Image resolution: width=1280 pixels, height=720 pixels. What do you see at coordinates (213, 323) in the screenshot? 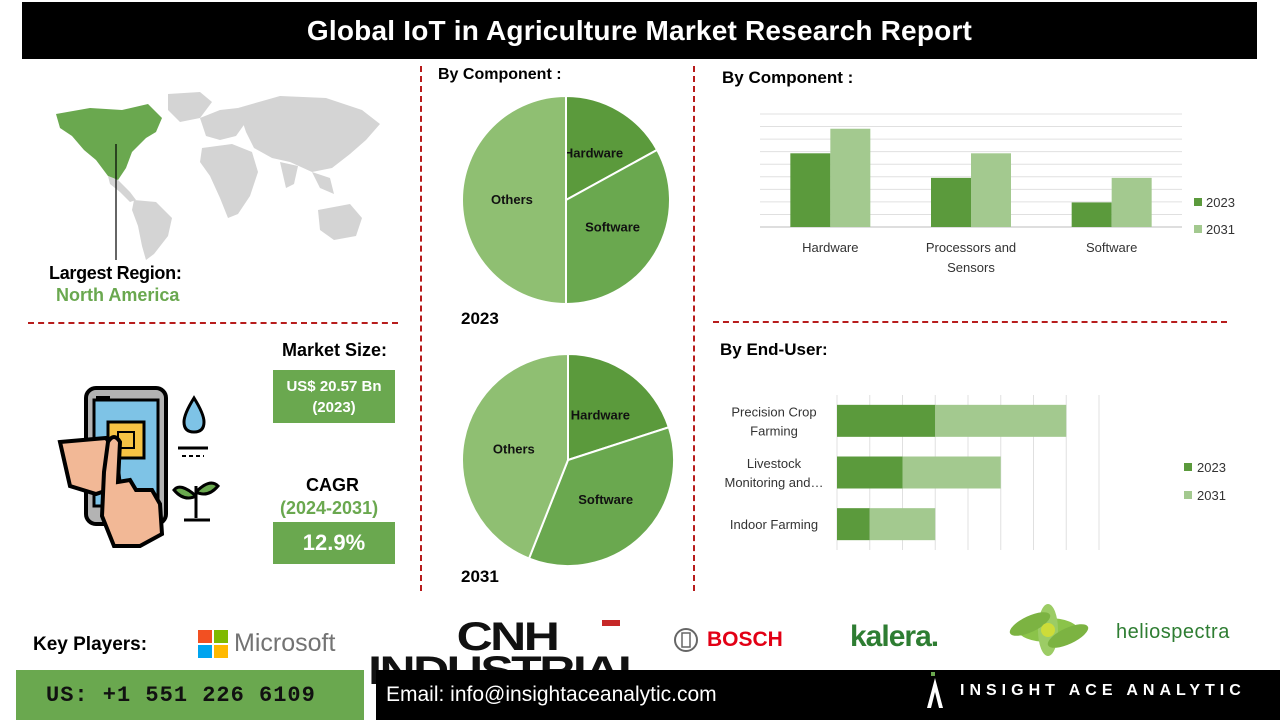
I see `divider-left-horizontal` at bounding box center [213, 323].